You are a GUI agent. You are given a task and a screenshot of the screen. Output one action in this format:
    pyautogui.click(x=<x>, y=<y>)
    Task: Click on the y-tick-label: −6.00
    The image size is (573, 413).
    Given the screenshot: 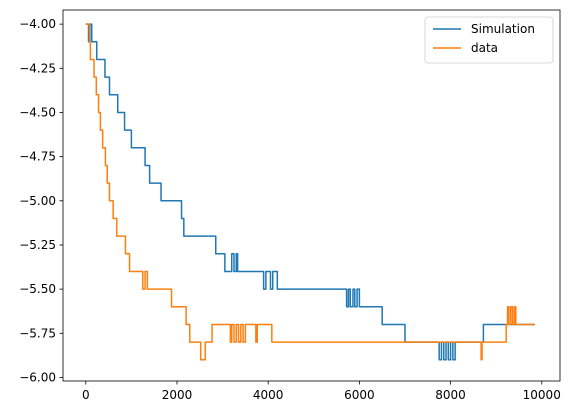 What is the action you would take?
    pyautogui.click(x=37, y=377)
    